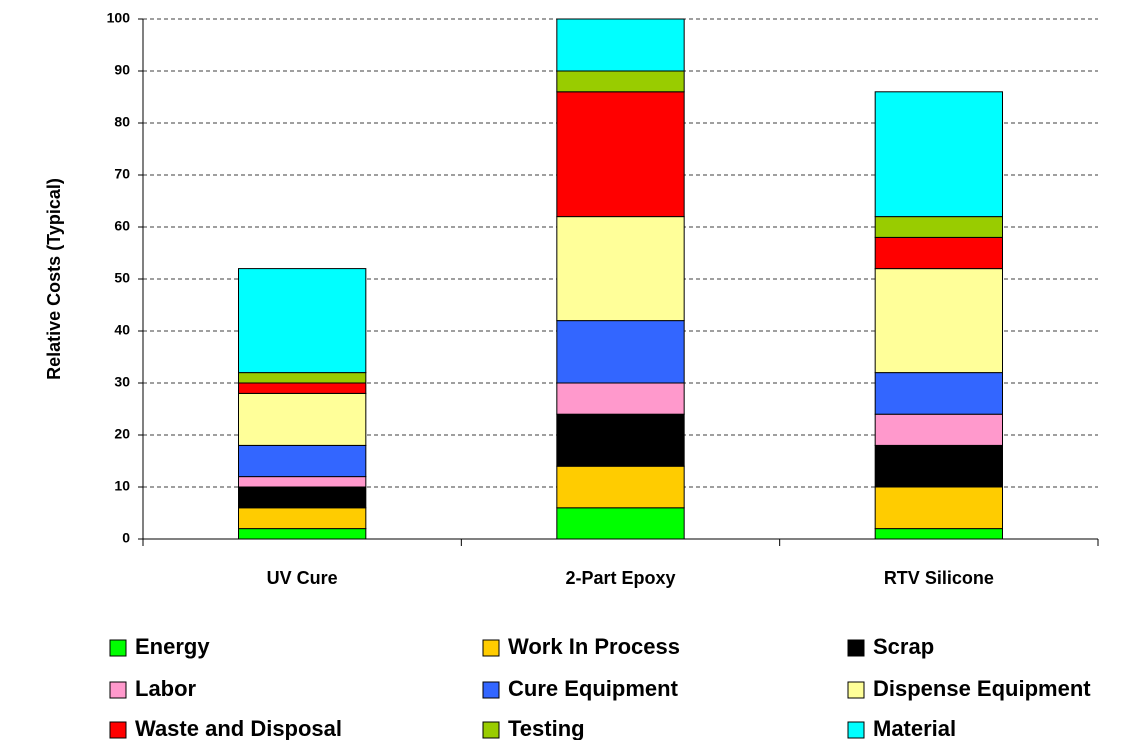  I want to click on y-tick-label: 60, so click(122, 226).